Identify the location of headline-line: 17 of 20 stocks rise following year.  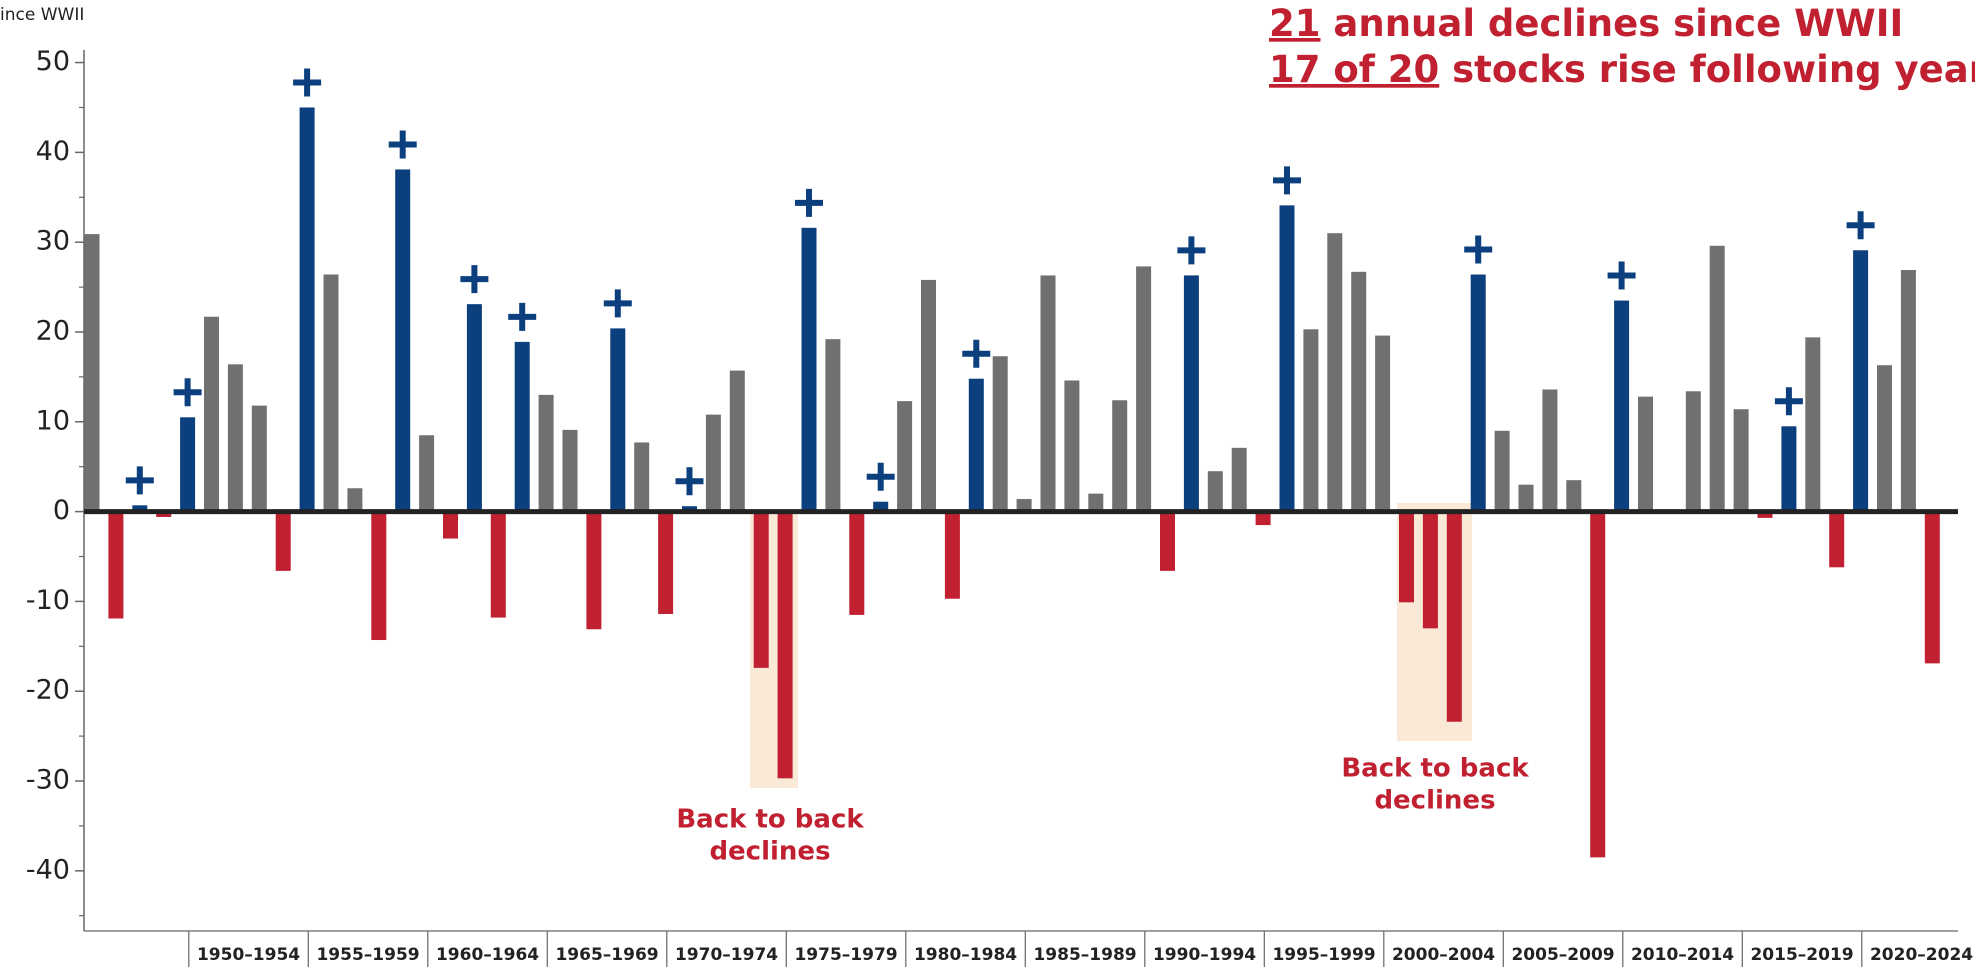
(1622, 69).